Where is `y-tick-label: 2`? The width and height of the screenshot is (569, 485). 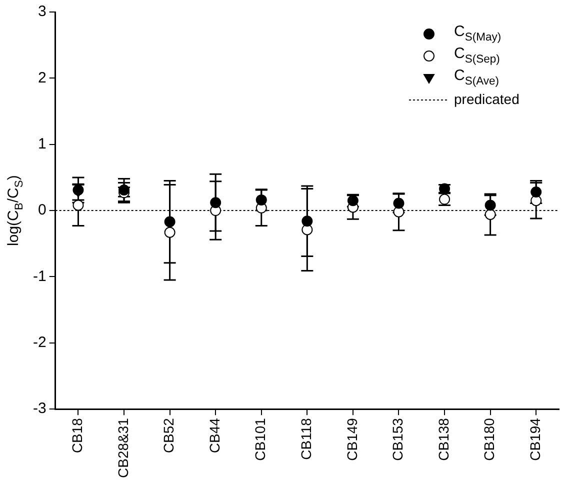
y-tick-label: 2 is located at coordinates (42, 77).